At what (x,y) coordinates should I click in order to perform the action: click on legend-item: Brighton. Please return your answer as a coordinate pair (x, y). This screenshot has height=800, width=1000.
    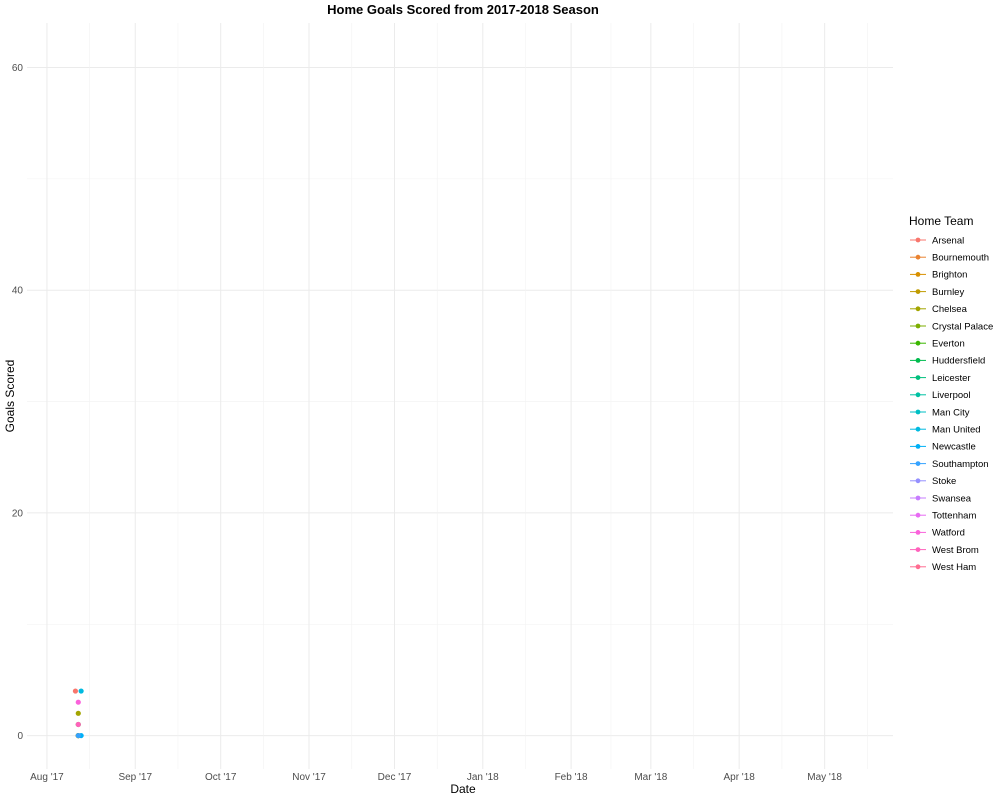
    Looking at the image, I should click on (938, 275).